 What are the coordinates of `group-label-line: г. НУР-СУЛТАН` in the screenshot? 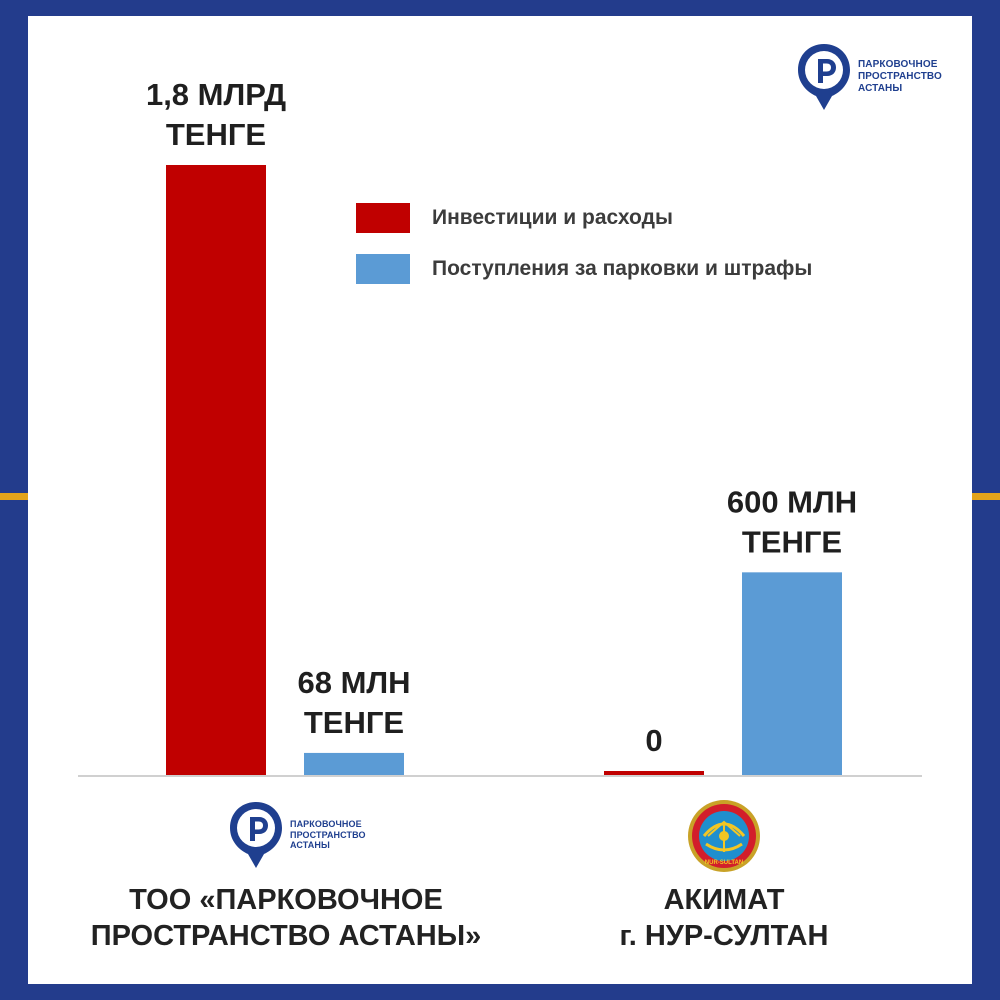 It's located at (724, 936).